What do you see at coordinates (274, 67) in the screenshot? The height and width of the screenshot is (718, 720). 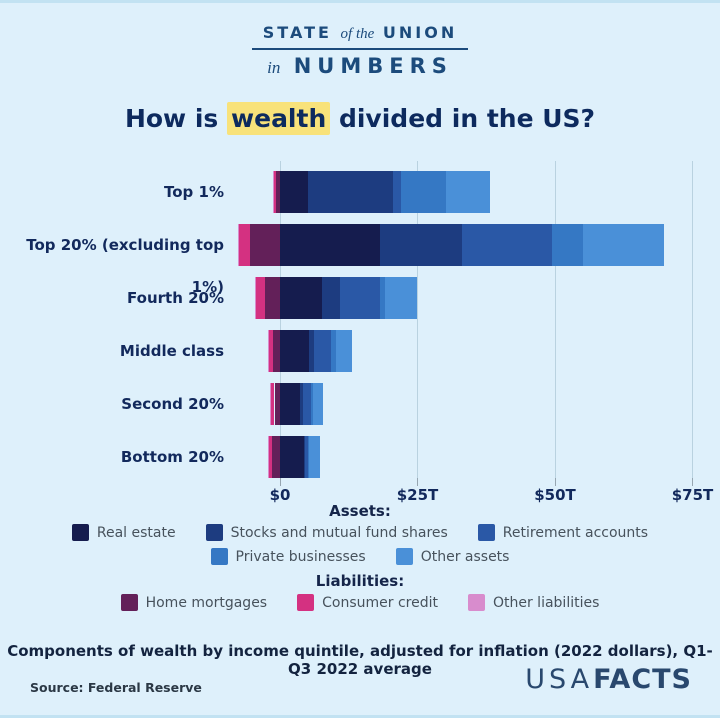 I see `masthead-in: in` at bounding box center [274, 67].